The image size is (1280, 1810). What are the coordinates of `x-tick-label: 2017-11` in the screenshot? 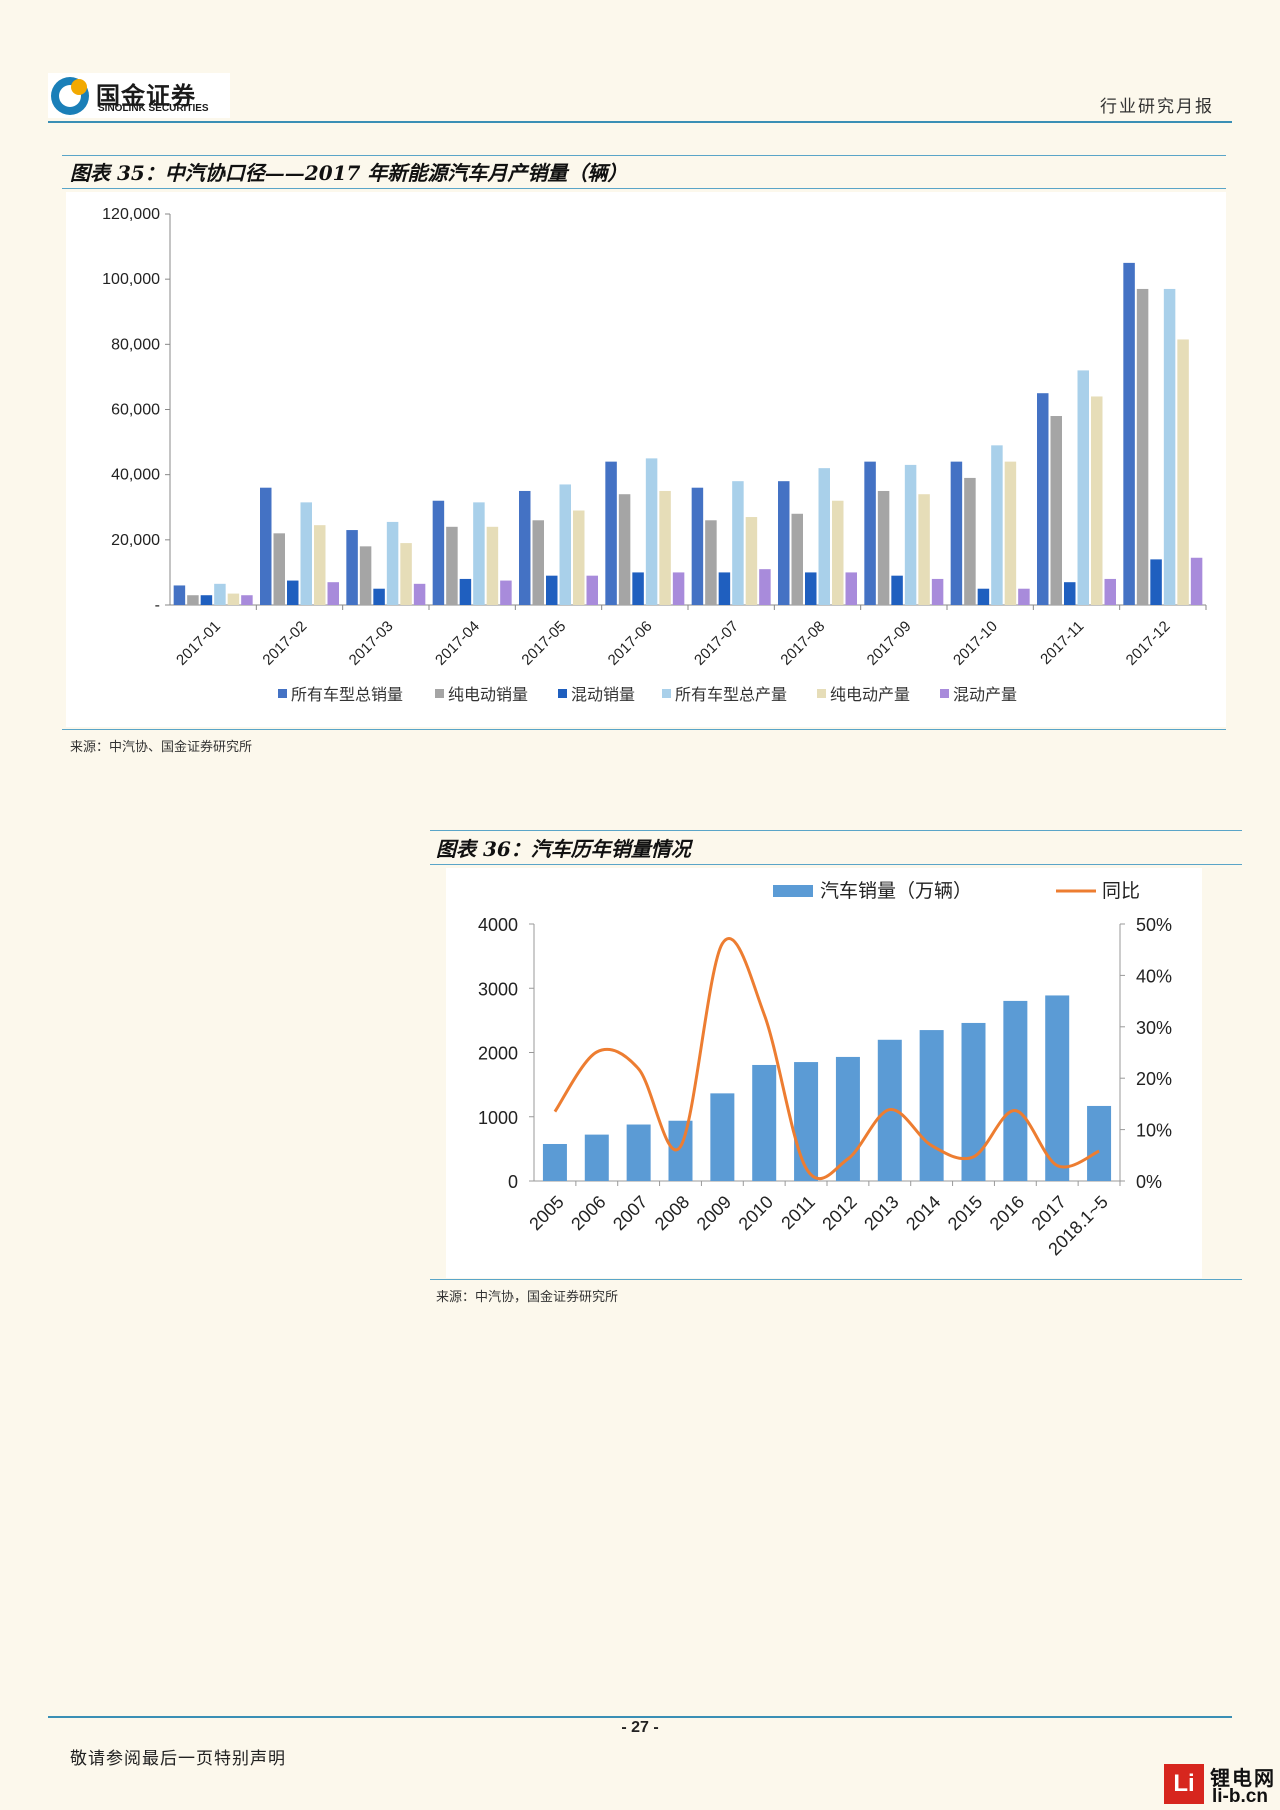 It's located at (1062, 643).